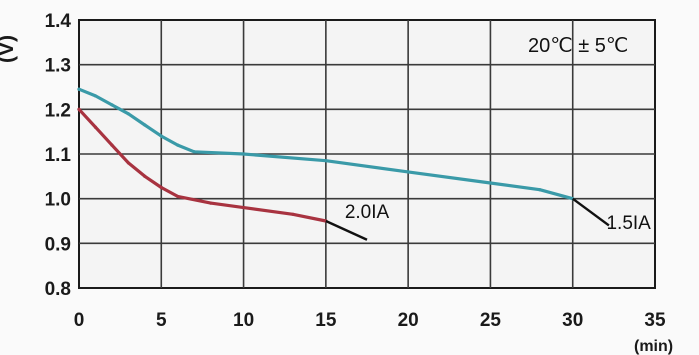 This screenshot has width=699, height=355. Describe the element at coordinates (58, 110) in the screenshot. I see `y-tick-label: 1.2` at that location.